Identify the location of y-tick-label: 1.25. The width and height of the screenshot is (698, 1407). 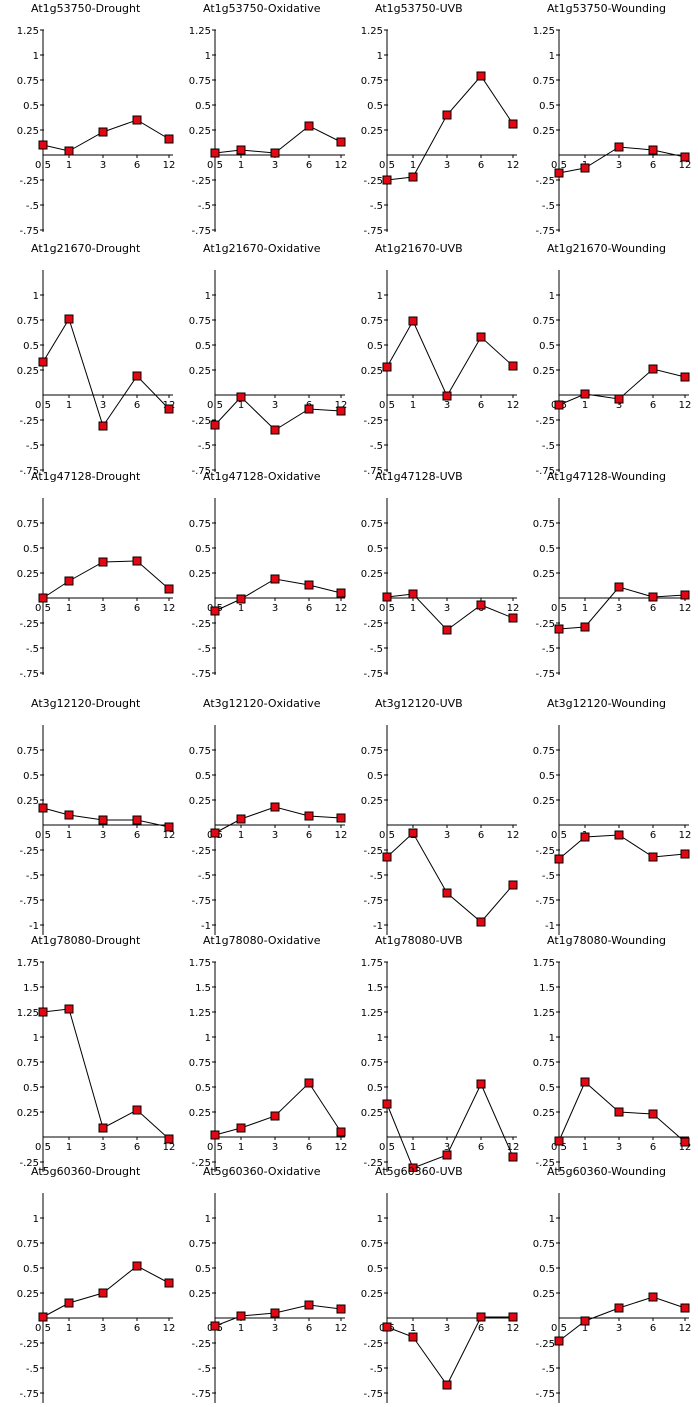
(200, 31).